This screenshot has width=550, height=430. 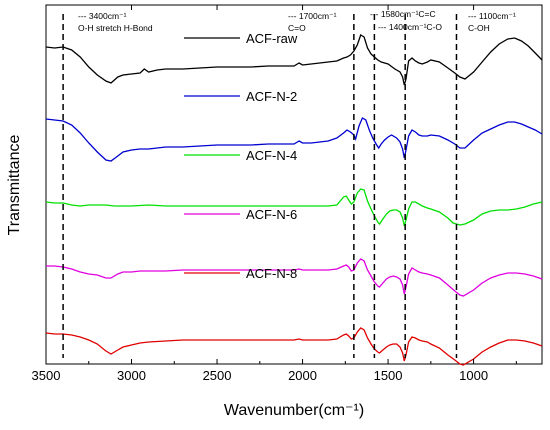 I want to click on annotation-label: C-OH, so click(x=479, y=28).